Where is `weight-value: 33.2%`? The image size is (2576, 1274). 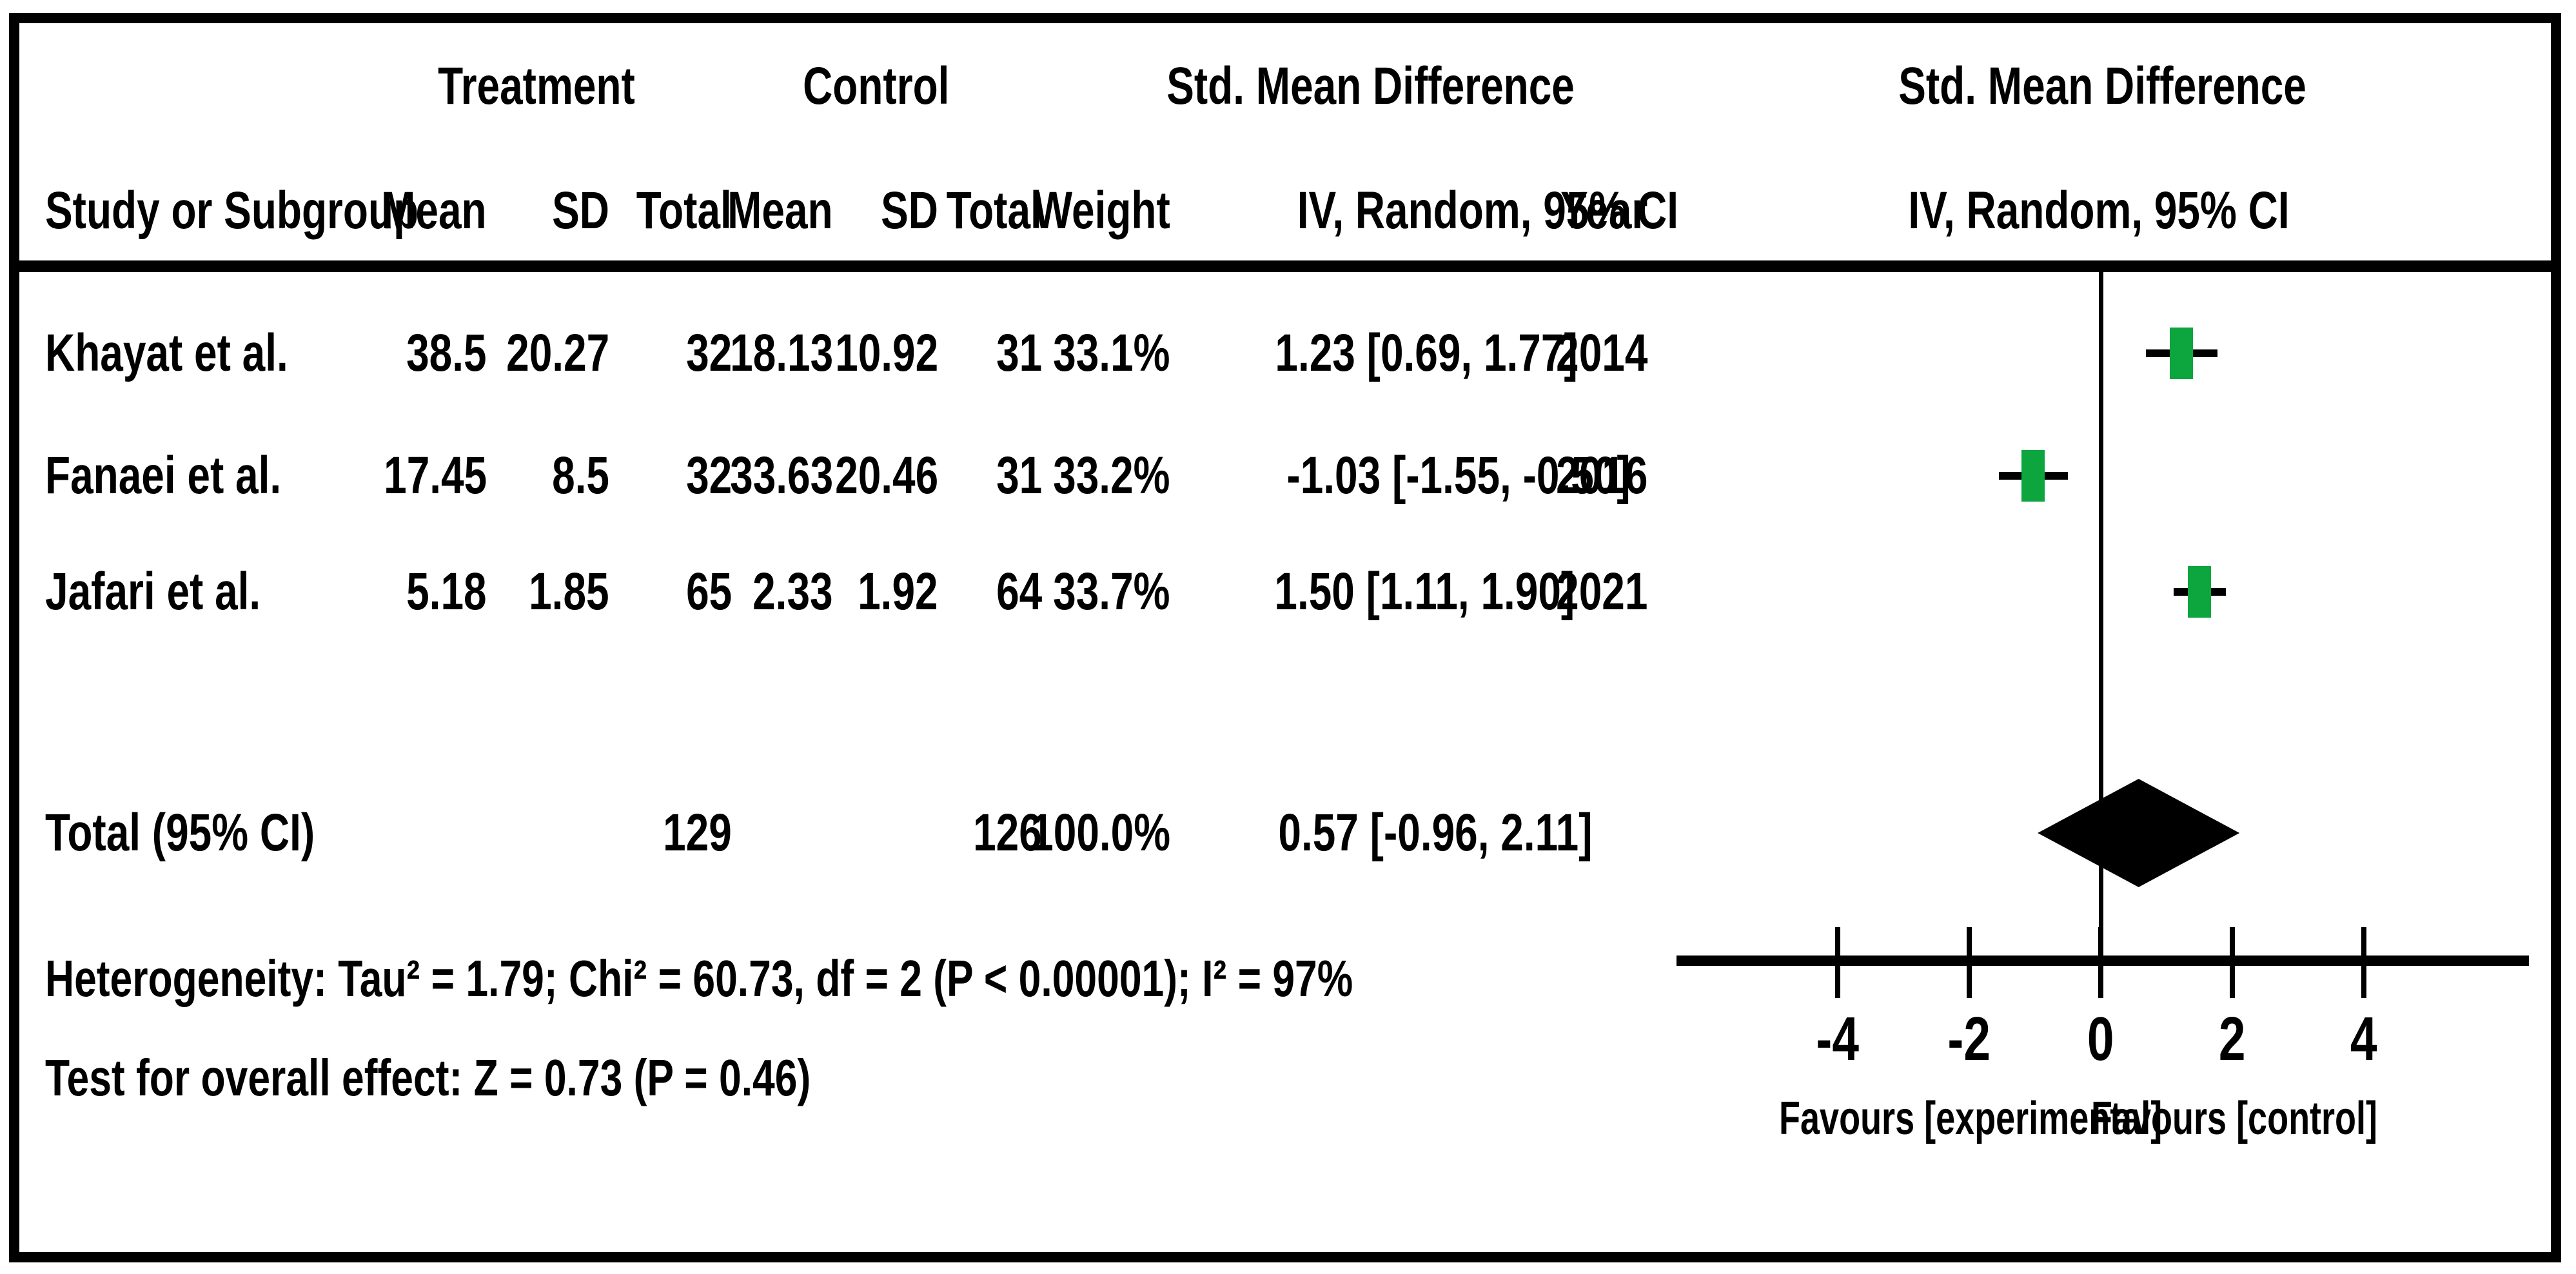
weight-value: 33.2% is located at coordinates (1111, 475).